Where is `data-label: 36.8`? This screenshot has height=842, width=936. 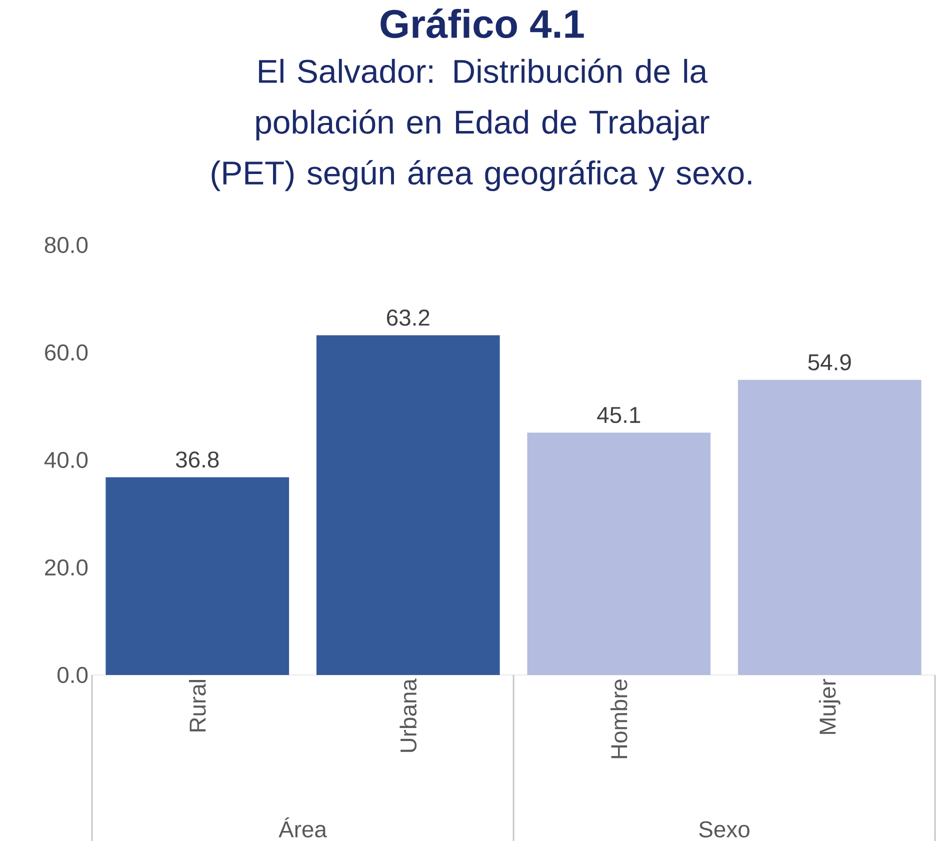
data-label: 36.8 is located at coordinates (197, 460).